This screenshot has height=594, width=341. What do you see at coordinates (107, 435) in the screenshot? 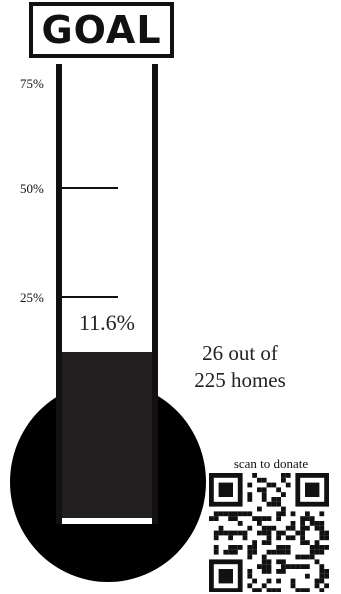
I see `thermometer-fill` at bounding box center [107, 435].